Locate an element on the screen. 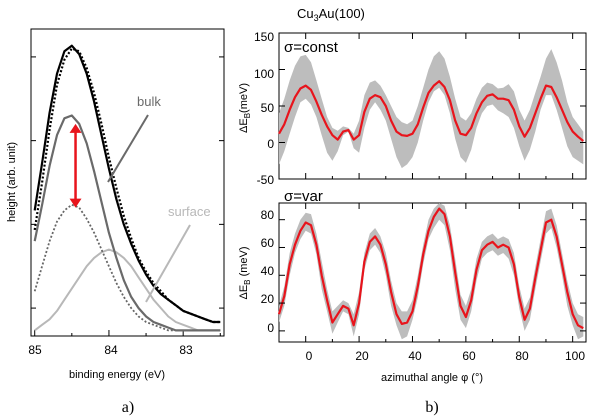  reduced-bulk-curve is located at coordinates (127, 267).